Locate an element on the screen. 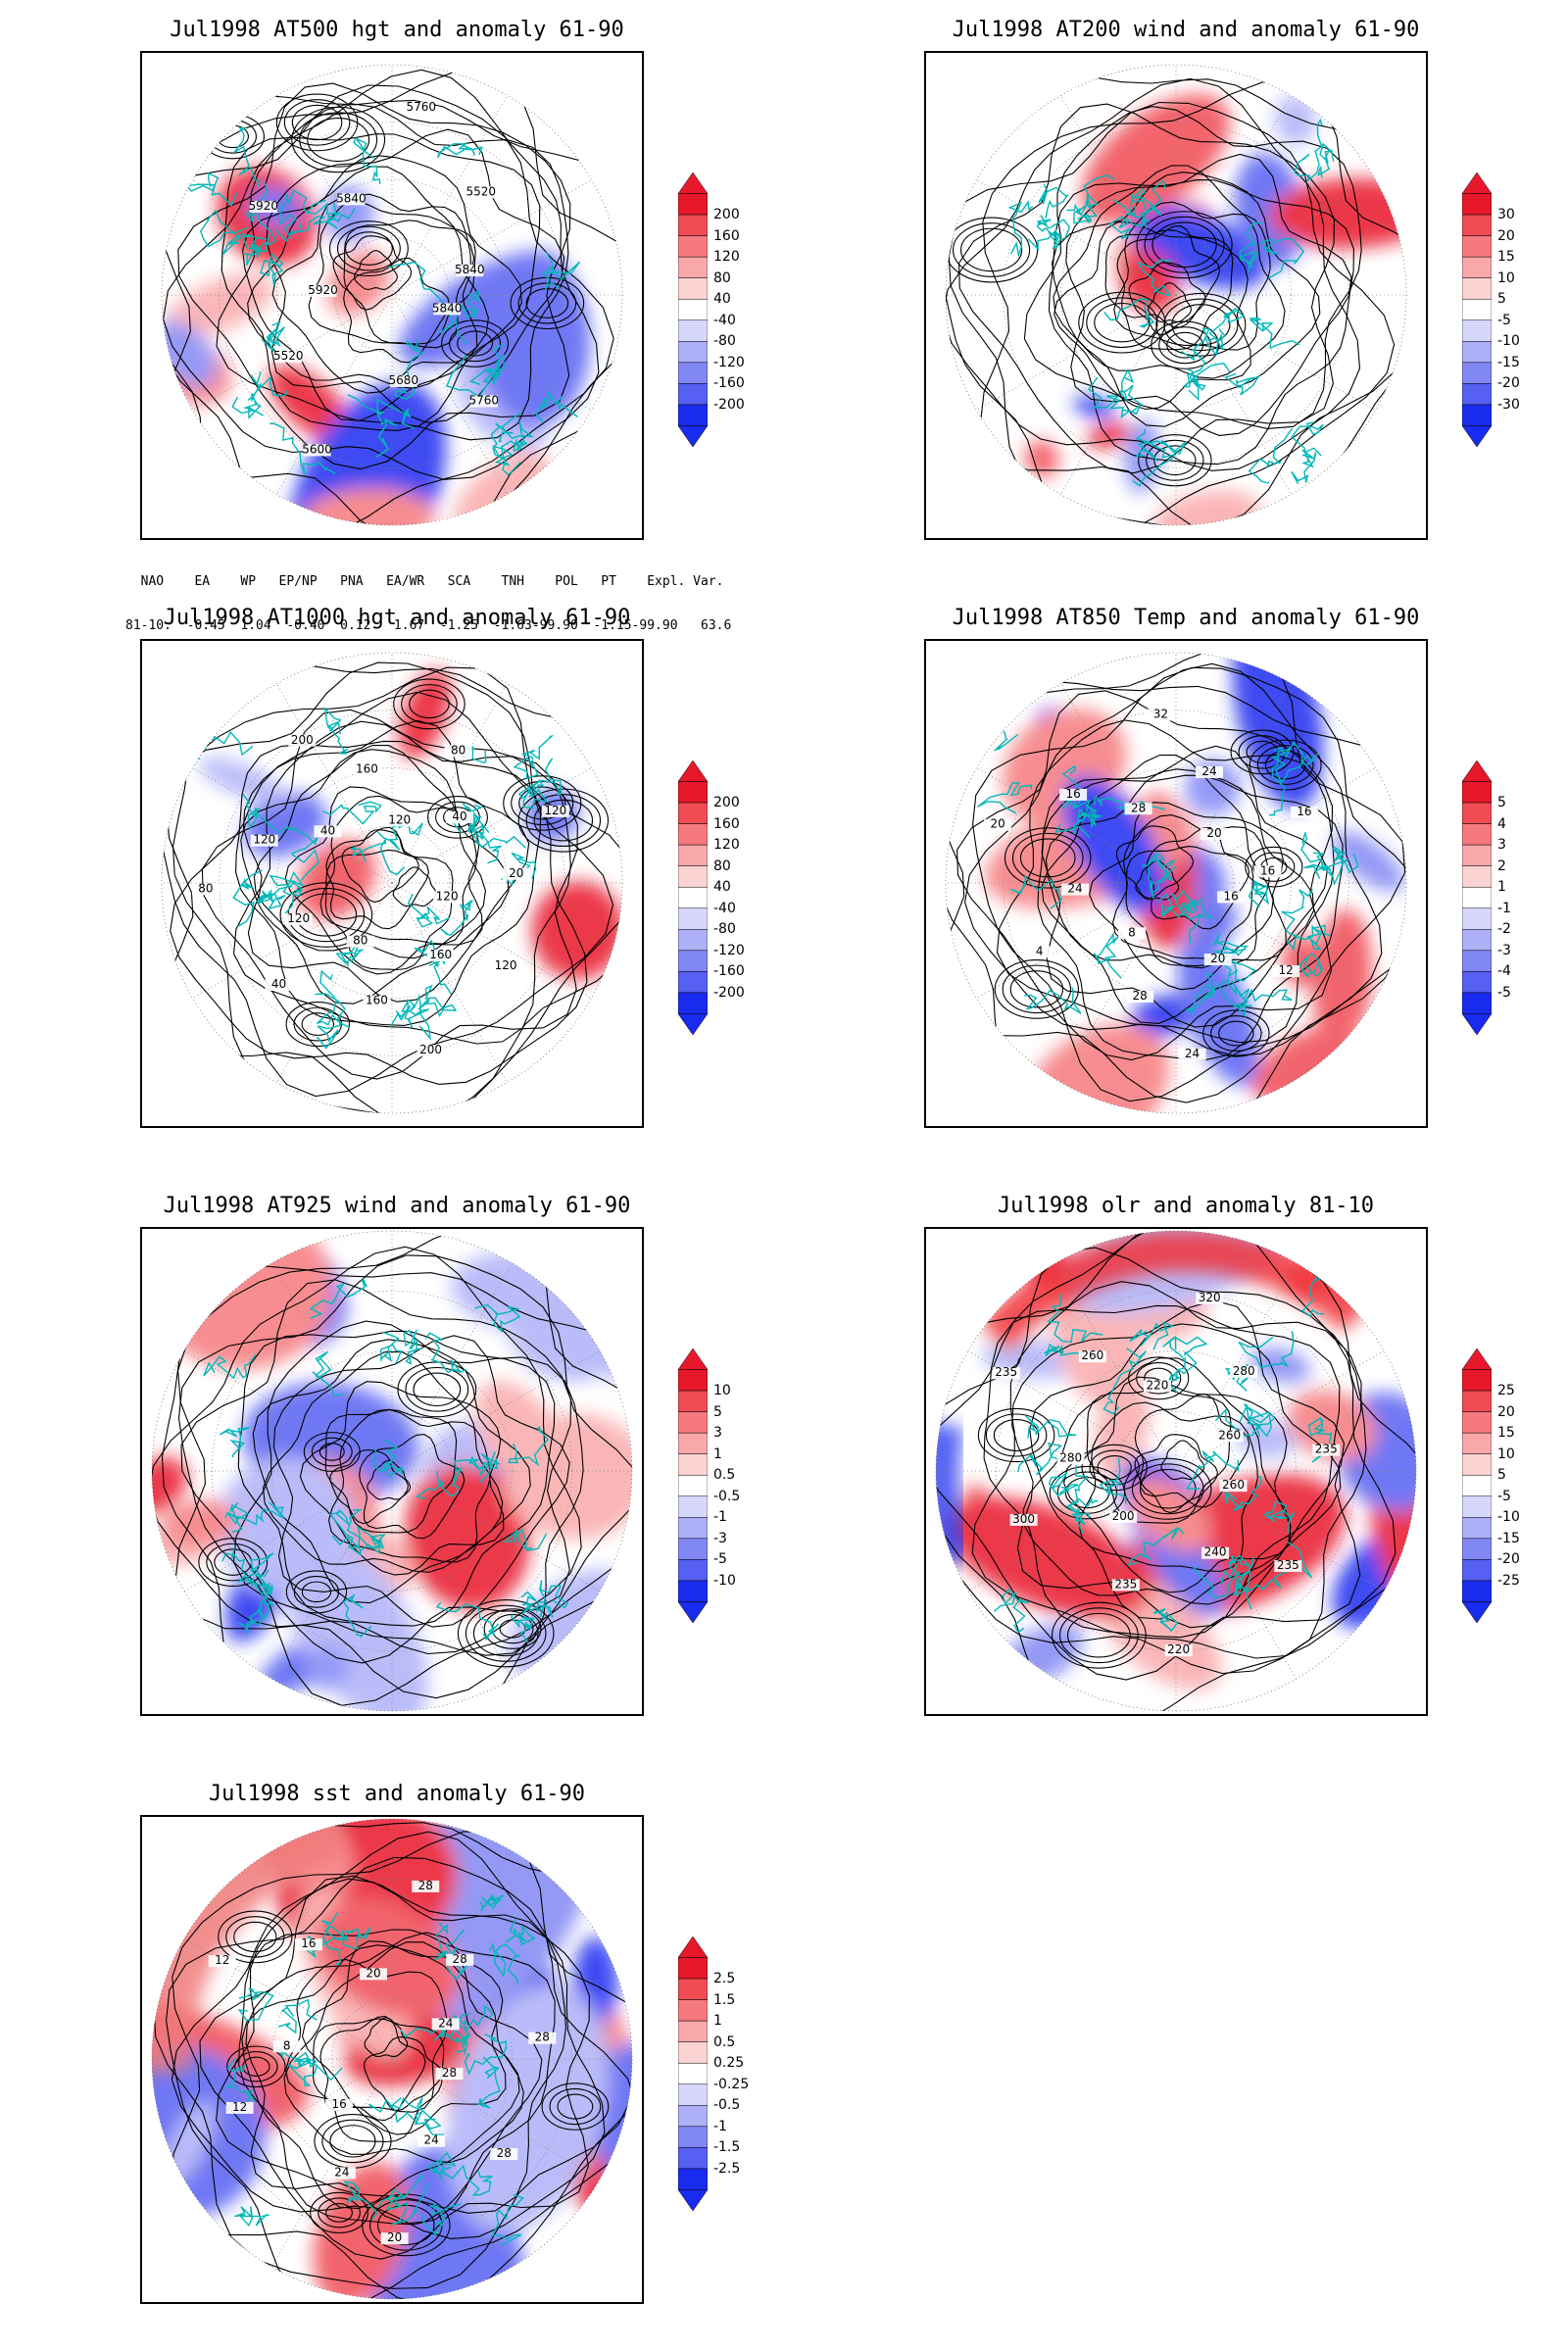 Image resolution: width=1568 pixels, height=2352 pixels. colorbar-tick-label: -160 is located at coordinates (729, 383).